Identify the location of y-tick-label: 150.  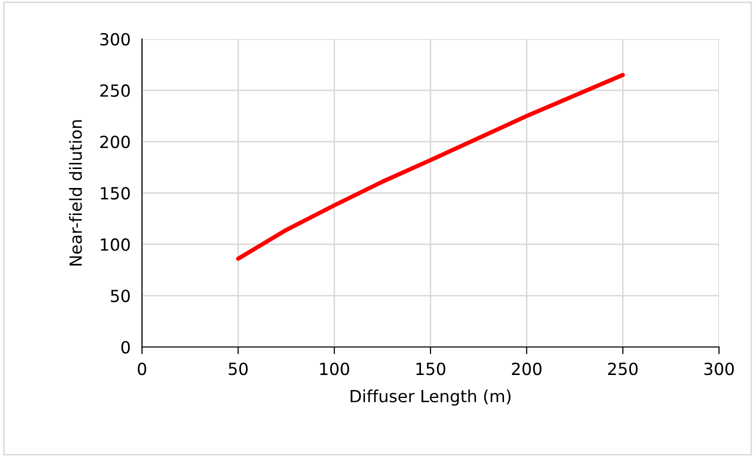
(115, 193).